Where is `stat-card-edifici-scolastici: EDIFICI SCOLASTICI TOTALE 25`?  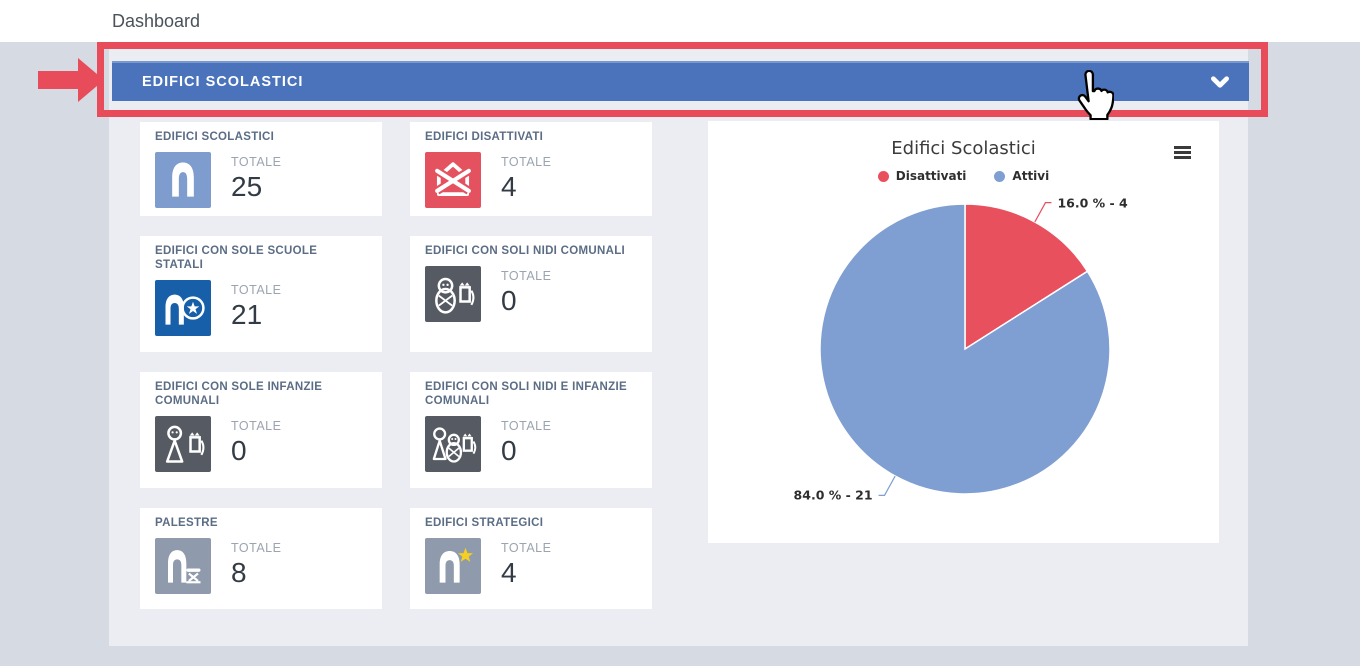
stat-card-edifici-scolastici: EDIFICI SCOLASTICI TOTALE 25 is located at coordinates (261, 169).